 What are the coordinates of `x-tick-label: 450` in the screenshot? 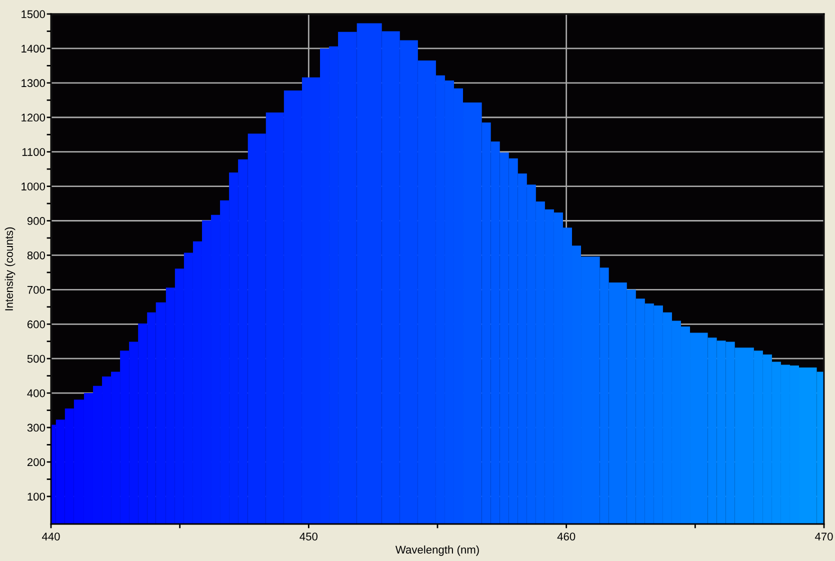 It's located at (309, 536).